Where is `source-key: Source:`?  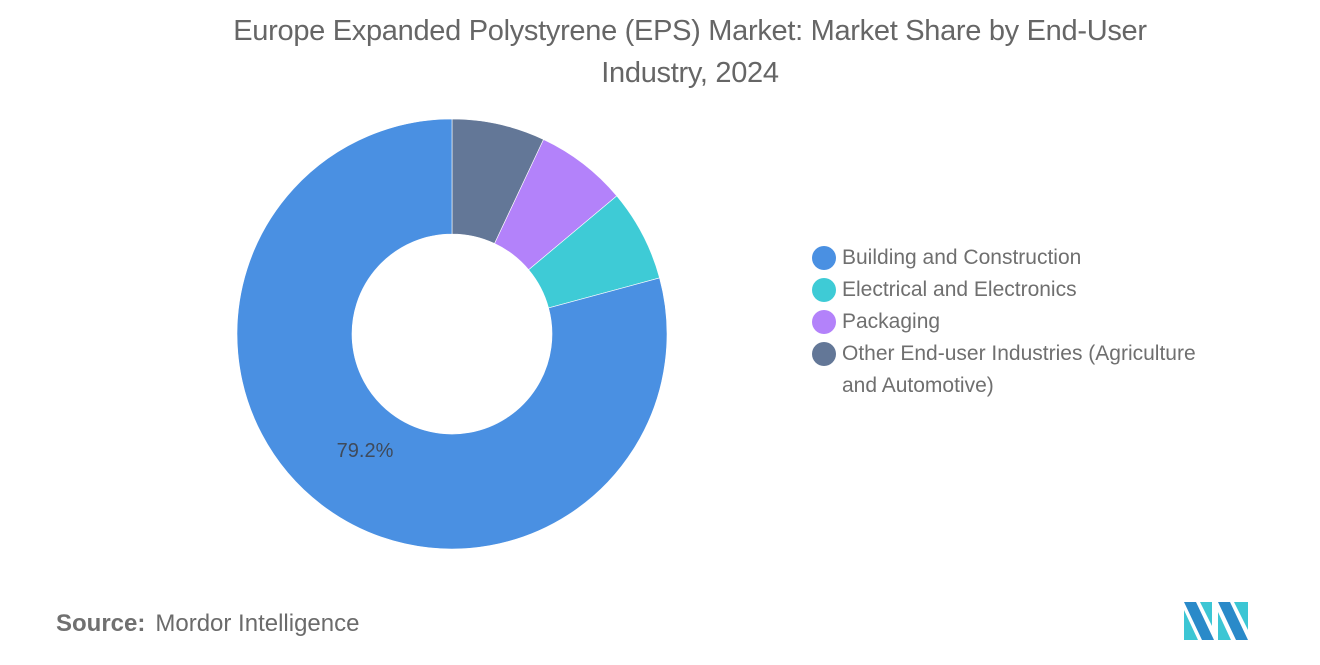 source-key: Source: is located at coordinates (101, 623).